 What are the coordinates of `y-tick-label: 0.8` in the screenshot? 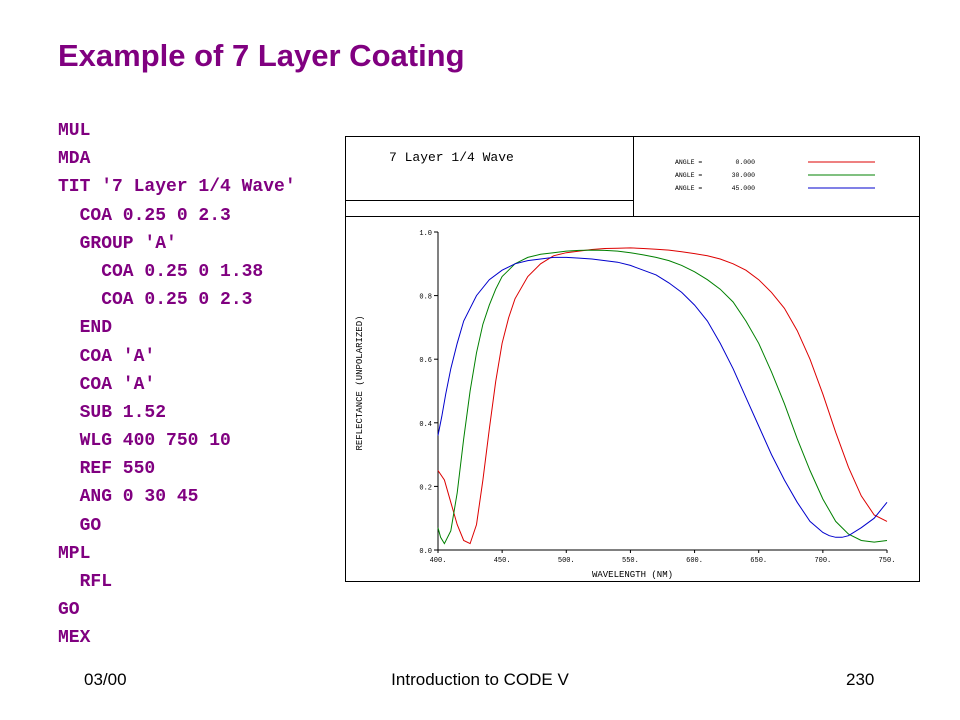 It's located at (425, 298).